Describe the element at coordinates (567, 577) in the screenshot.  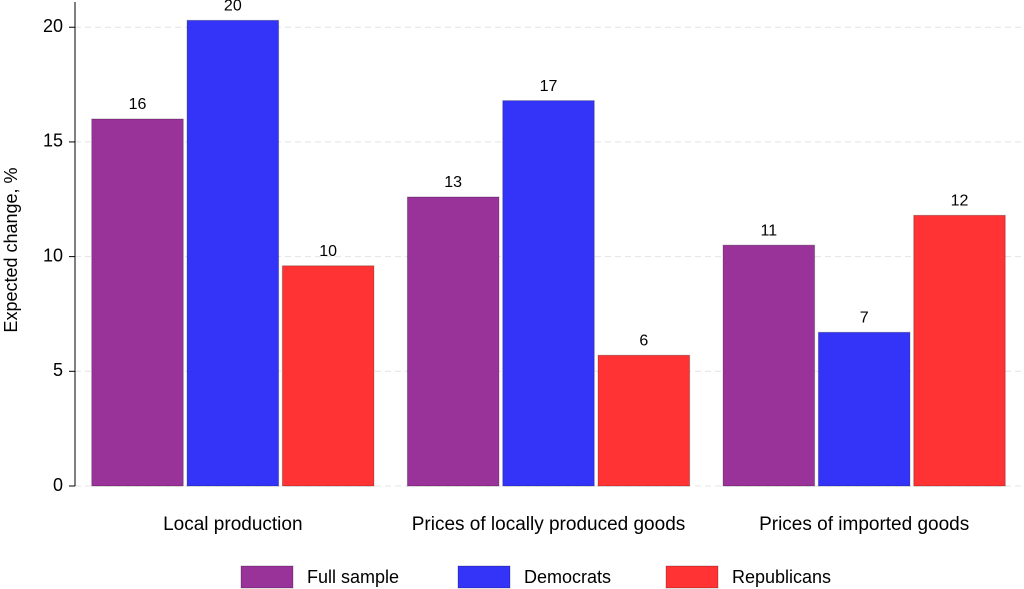
I see `legend-label: Democrats` at that location.